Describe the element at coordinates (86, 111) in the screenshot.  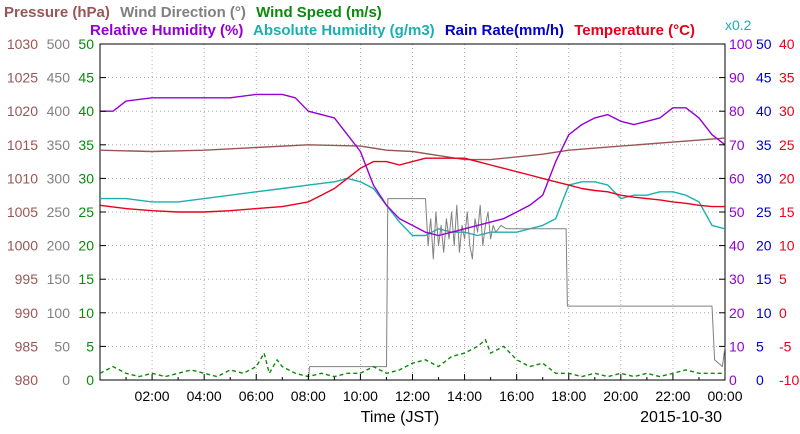
I see `tick-label-wind-speed: 40` at that location.